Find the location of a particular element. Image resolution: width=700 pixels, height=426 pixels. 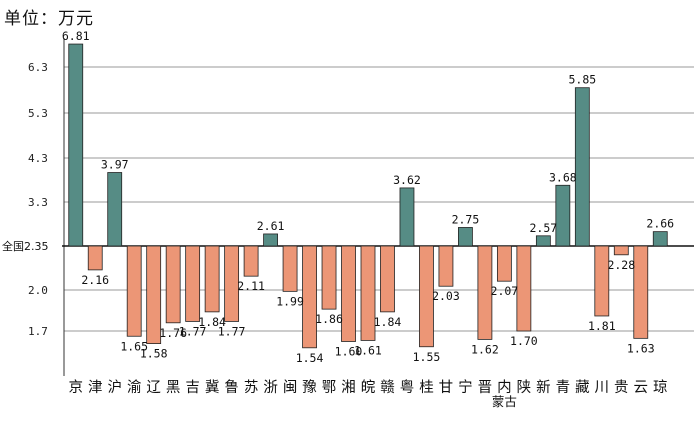

data-label: 1.76 is located at coordinates (173, 333).